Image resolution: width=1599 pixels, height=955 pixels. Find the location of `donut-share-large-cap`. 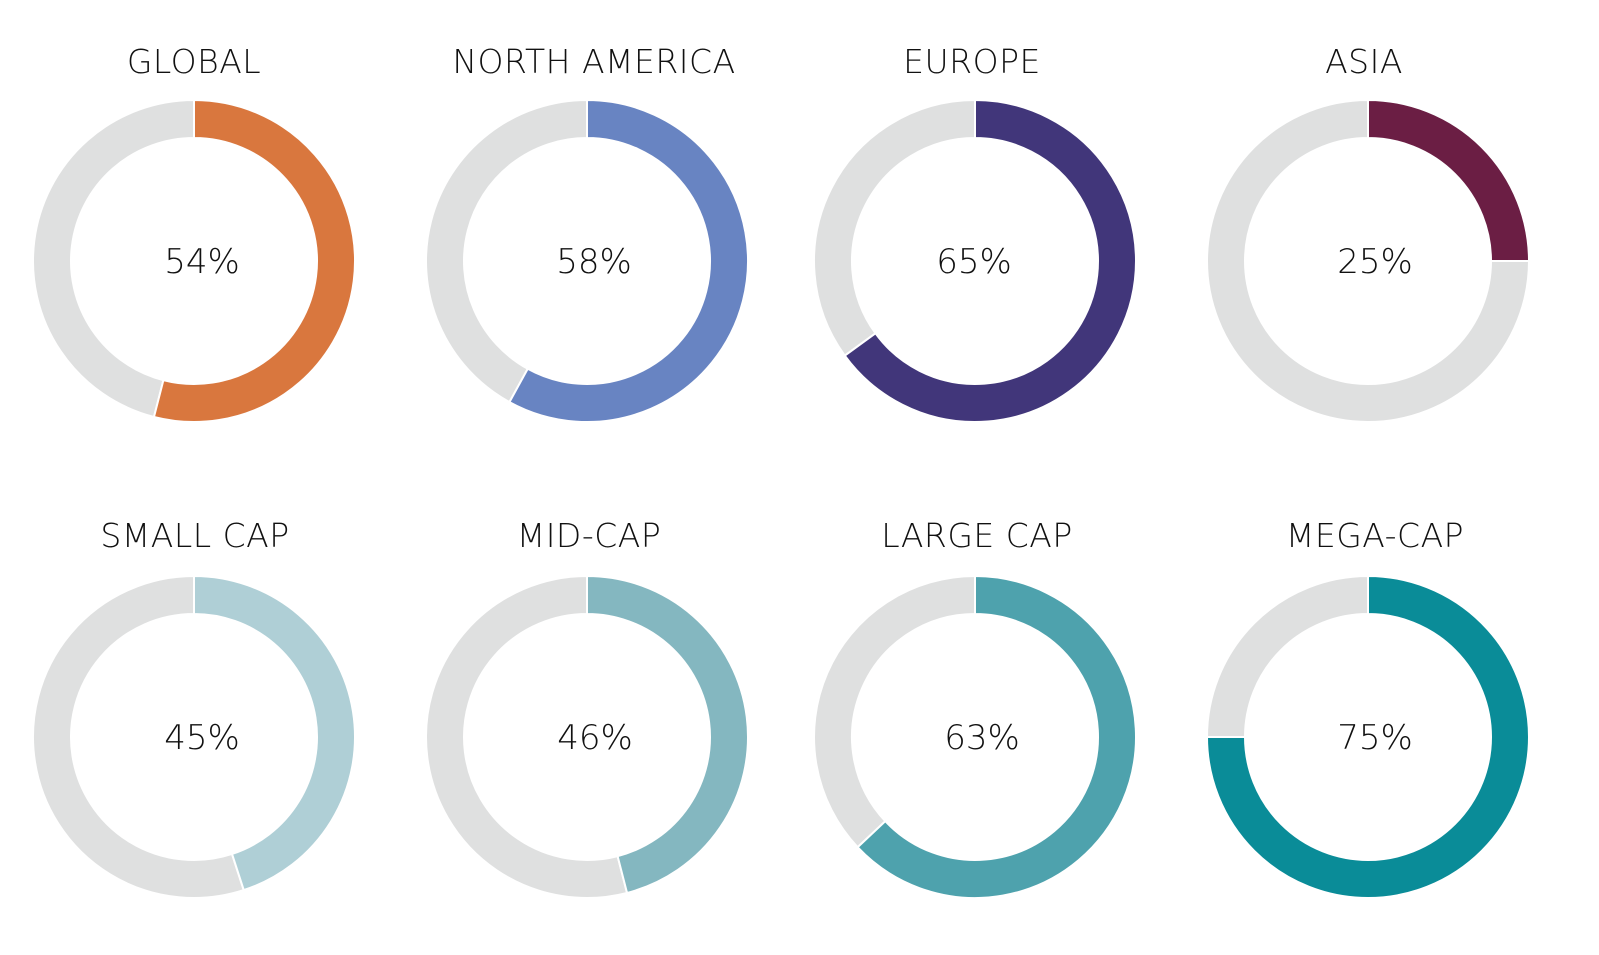

donut-share-large-cap is located at coordinates (996, 736).